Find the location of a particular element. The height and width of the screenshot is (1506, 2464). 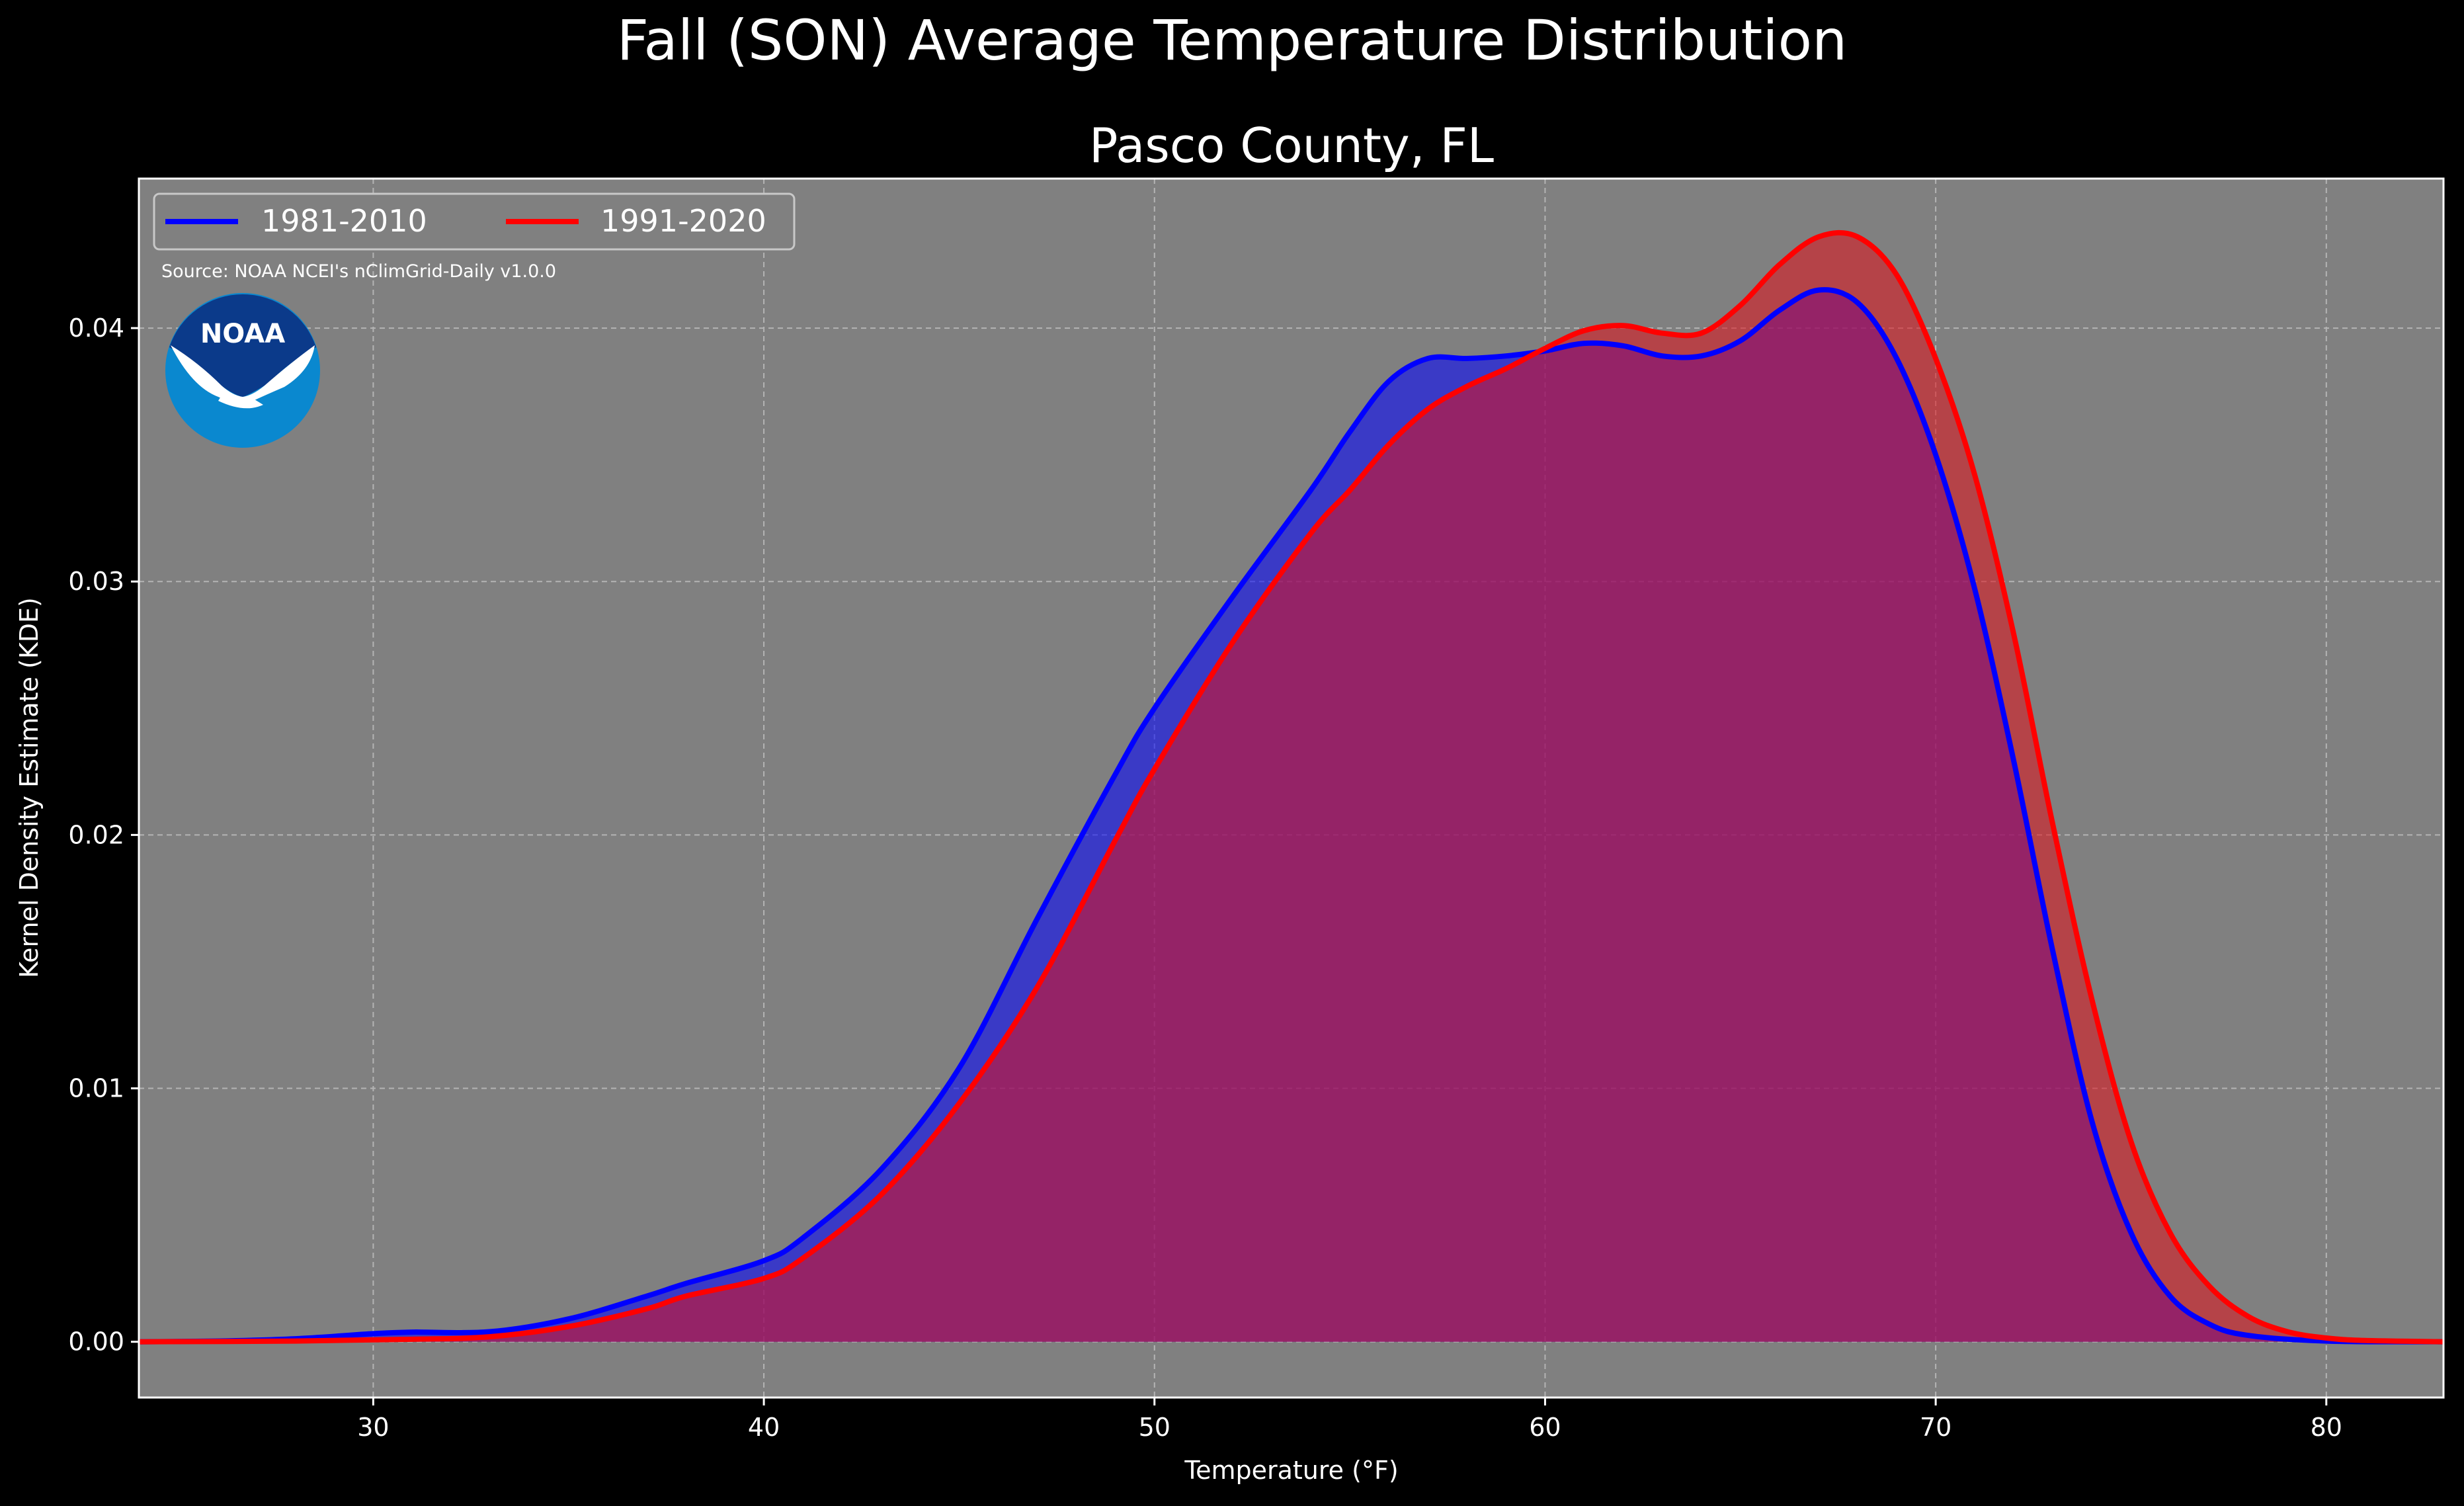

x-tick-label: 80 is located at coordinates (2326, 1427).